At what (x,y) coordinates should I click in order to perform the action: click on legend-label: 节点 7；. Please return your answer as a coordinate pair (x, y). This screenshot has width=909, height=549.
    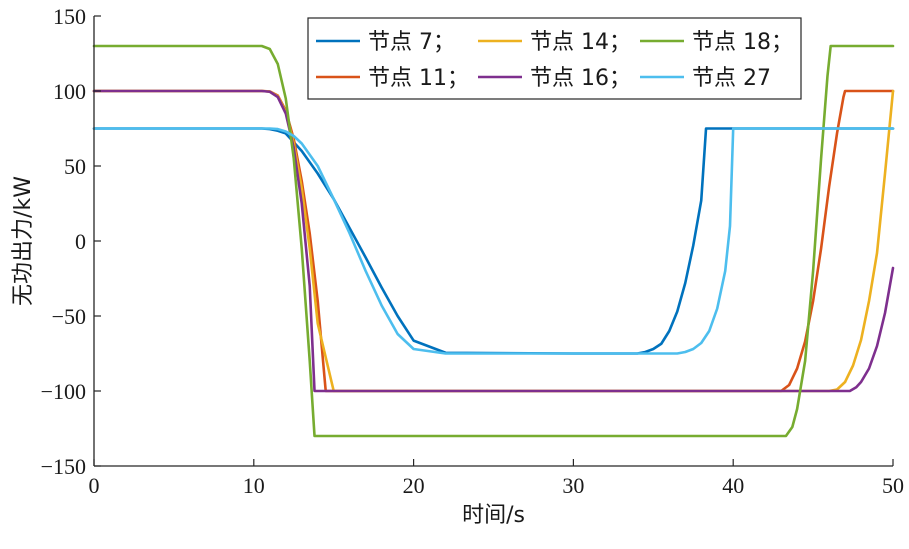
    Looking at the image, I should click on (411, 42).